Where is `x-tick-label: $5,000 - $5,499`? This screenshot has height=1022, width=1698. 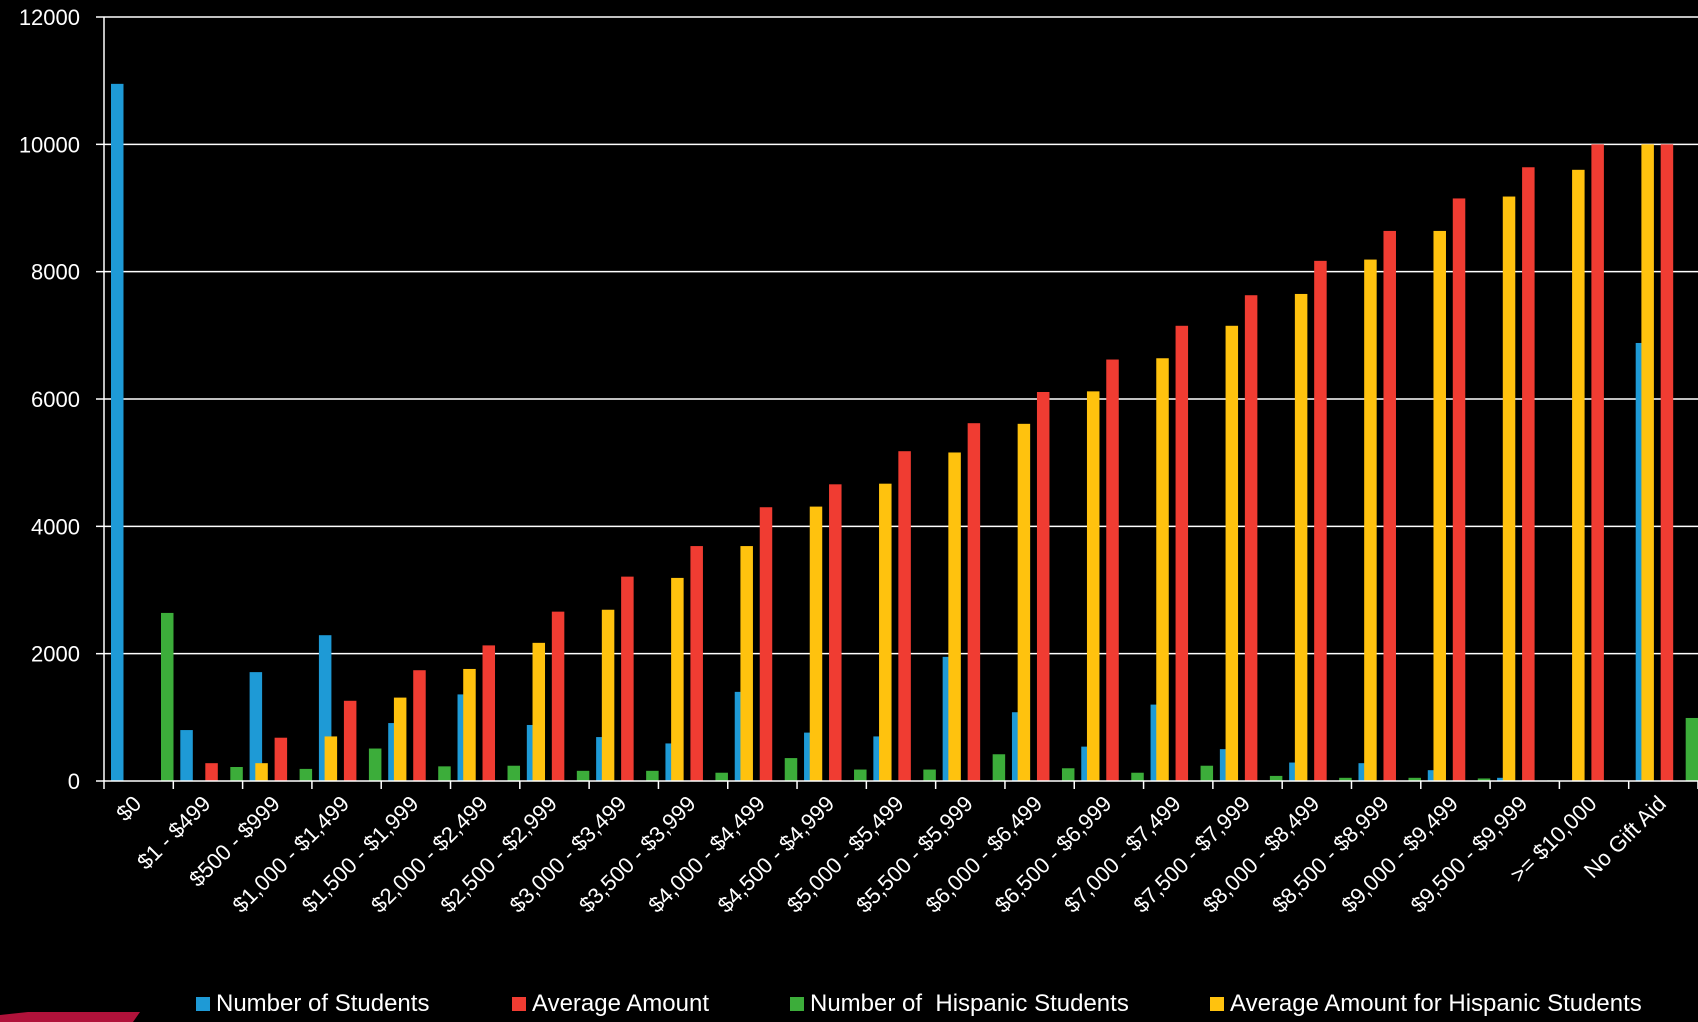
x-tick-label: $5,000 - $5,499 is located at coordinates (845, 854).